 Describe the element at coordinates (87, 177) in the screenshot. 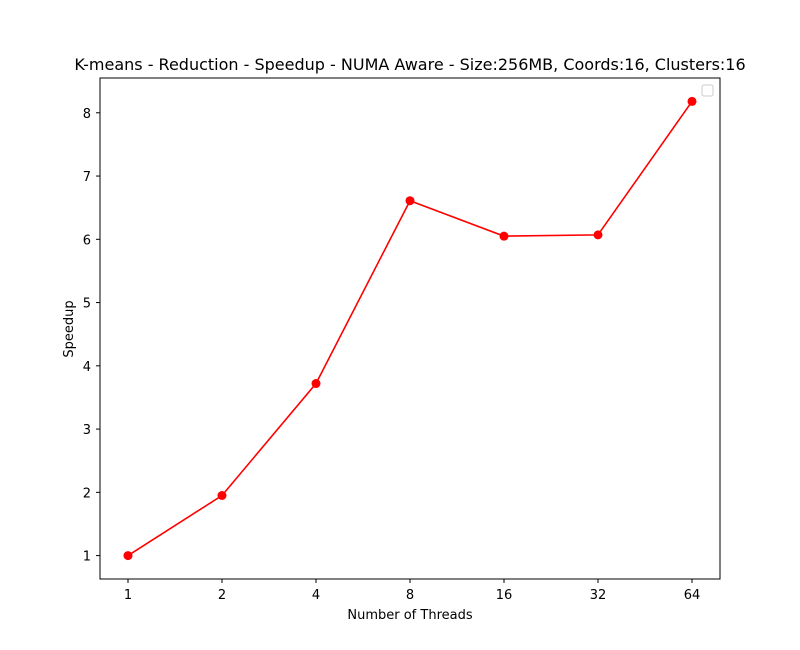

I see `y-tick-label: 7` at that location.